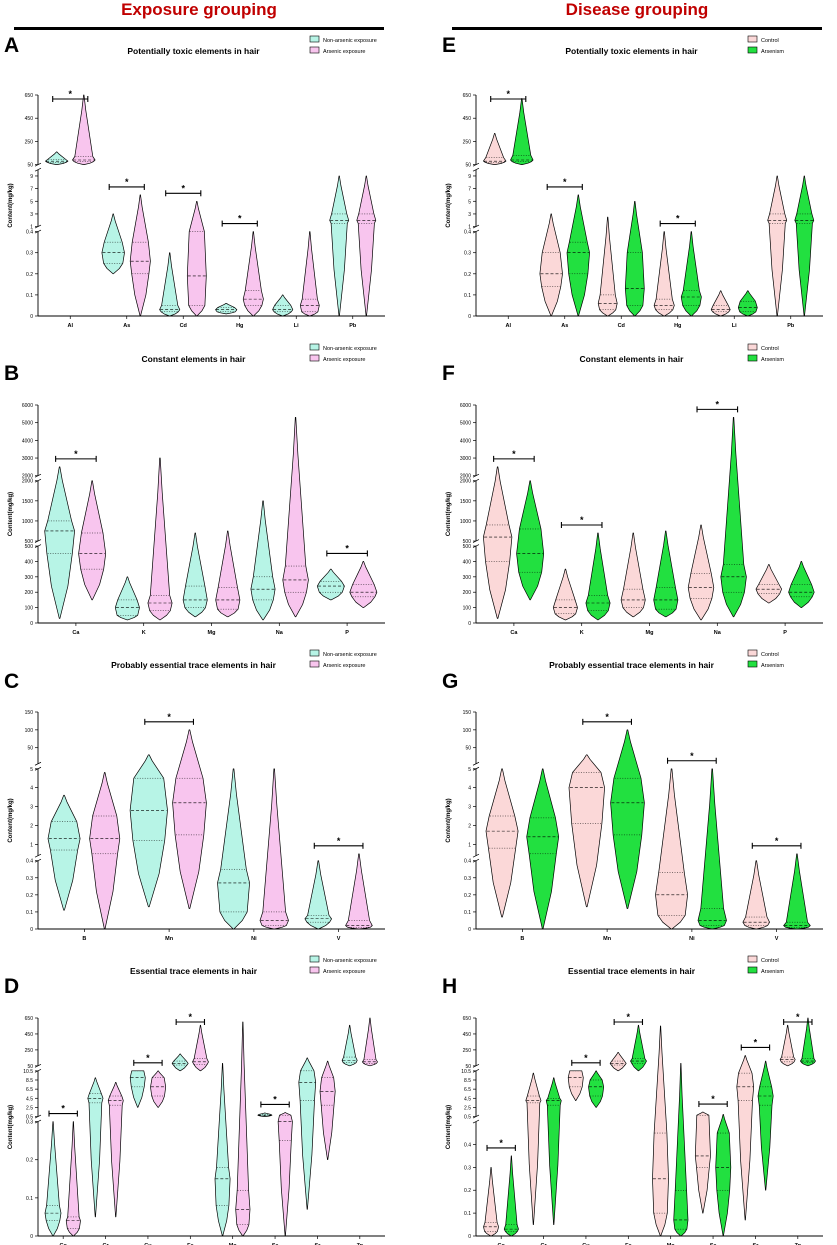  What do you see at coordinates (28, 1072) in the screenshot?
I see `y-tick-label: 10.5` at bounding box center [28, 1072].